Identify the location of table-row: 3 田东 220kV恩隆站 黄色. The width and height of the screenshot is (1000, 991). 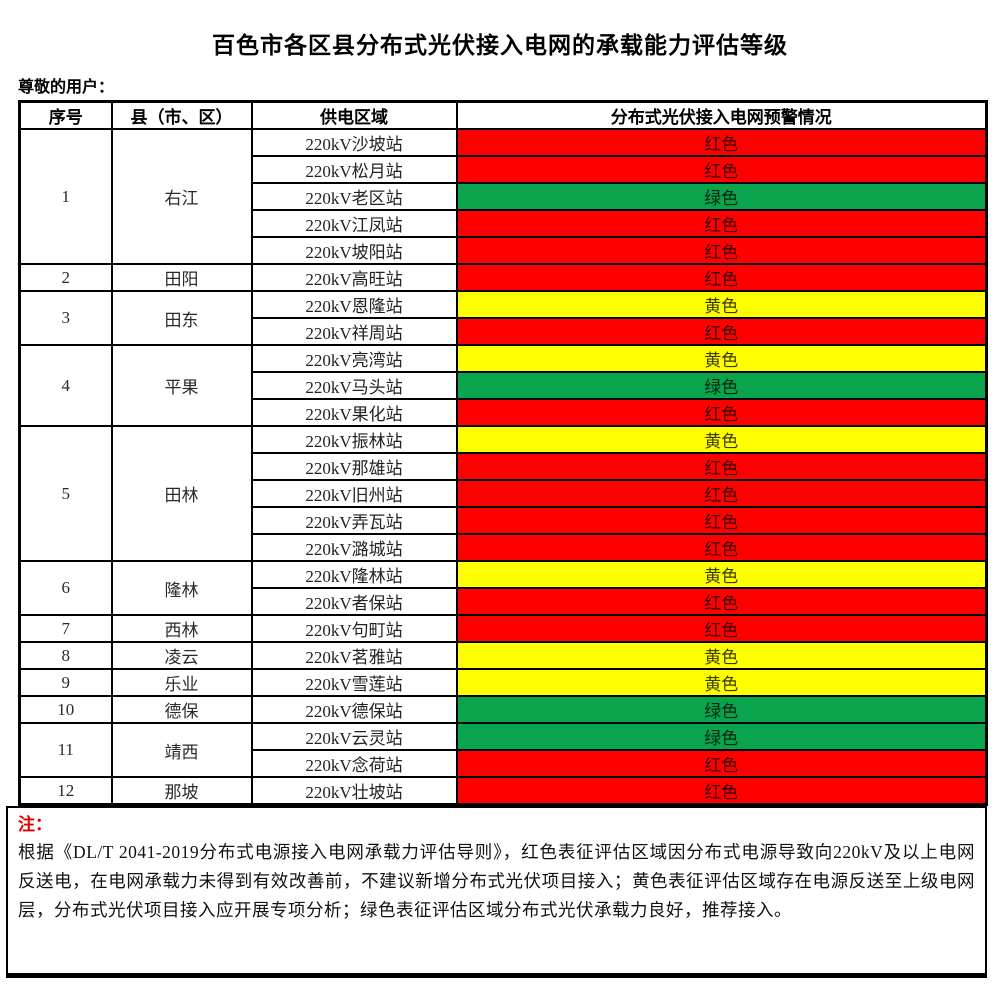
(503, 318).